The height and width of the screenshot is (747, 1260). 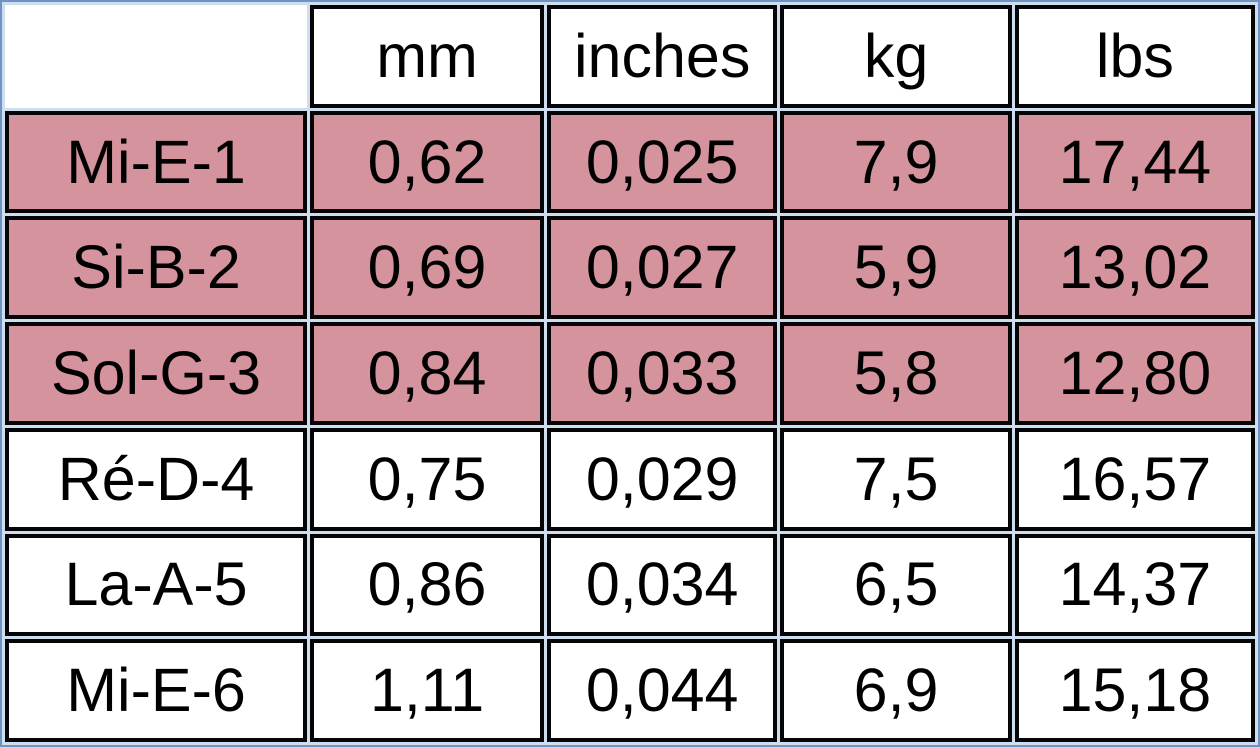 I want to click on row-label: Mi-E-6, so click(x=156, y=690).